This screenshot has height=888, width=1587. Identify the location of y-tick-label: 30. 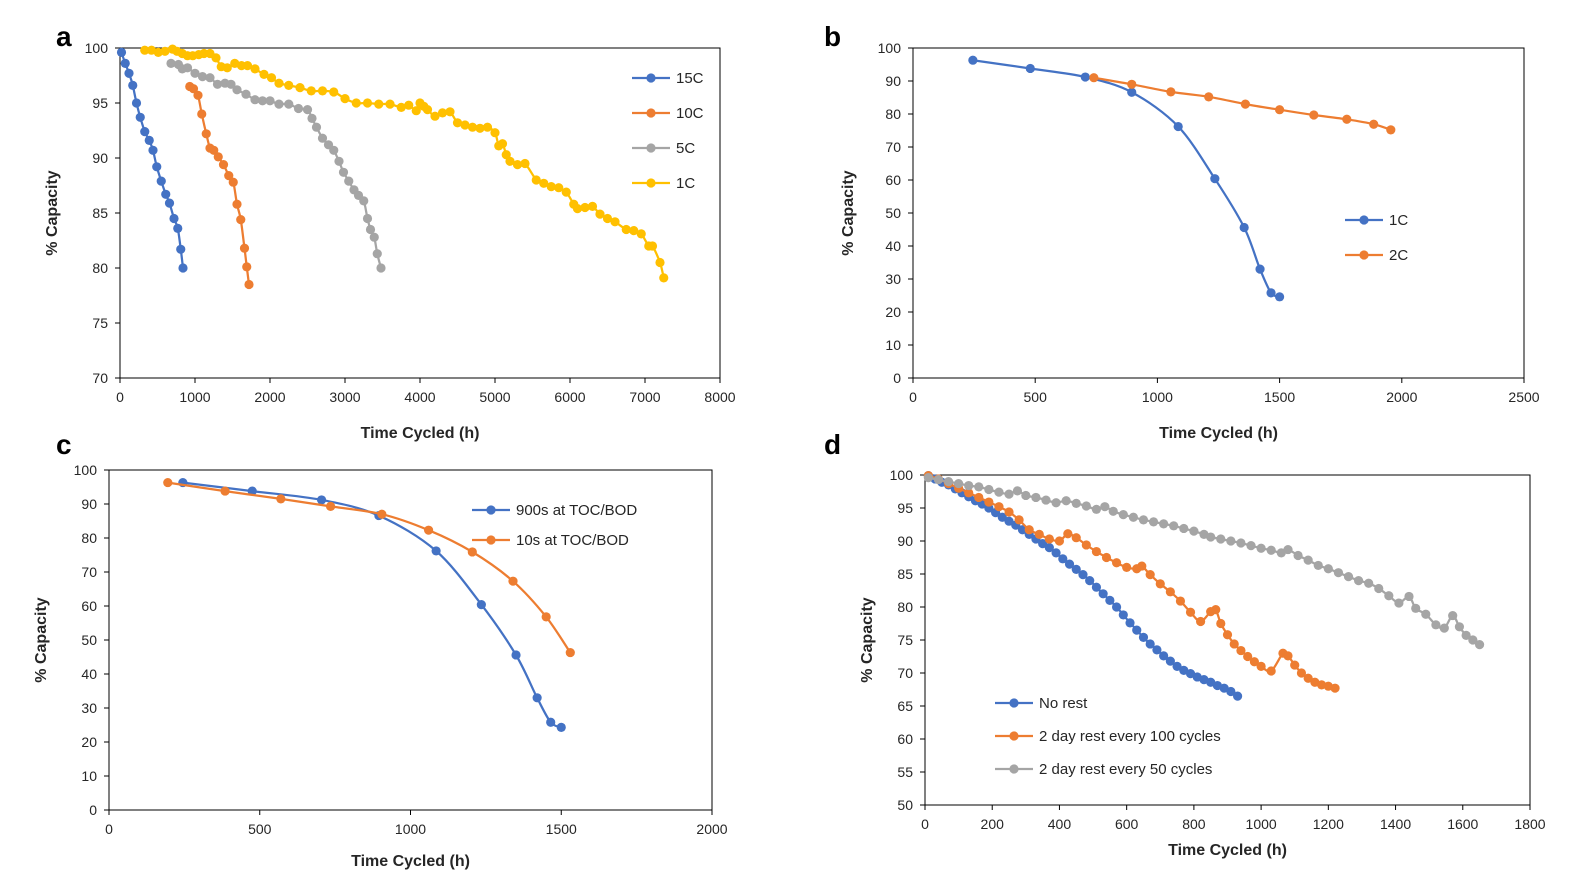
(89, 708).